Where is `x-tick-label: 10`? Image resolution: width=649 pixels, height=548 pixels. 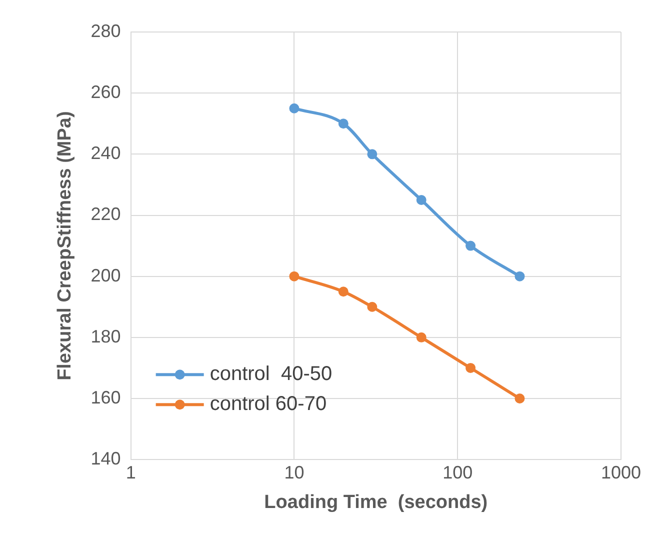
x-tick-label: 10 is located at coordinates (294, 472).